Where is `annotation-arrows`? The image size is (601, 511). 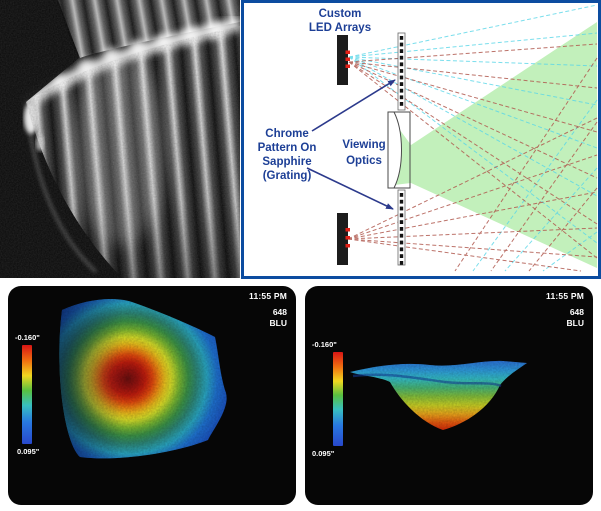
annotation-arrows is located at coordinates (351, 144).